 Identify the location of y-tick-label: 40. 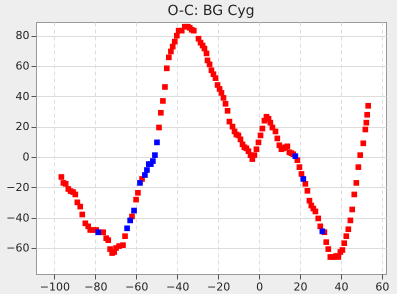
(23, 96).